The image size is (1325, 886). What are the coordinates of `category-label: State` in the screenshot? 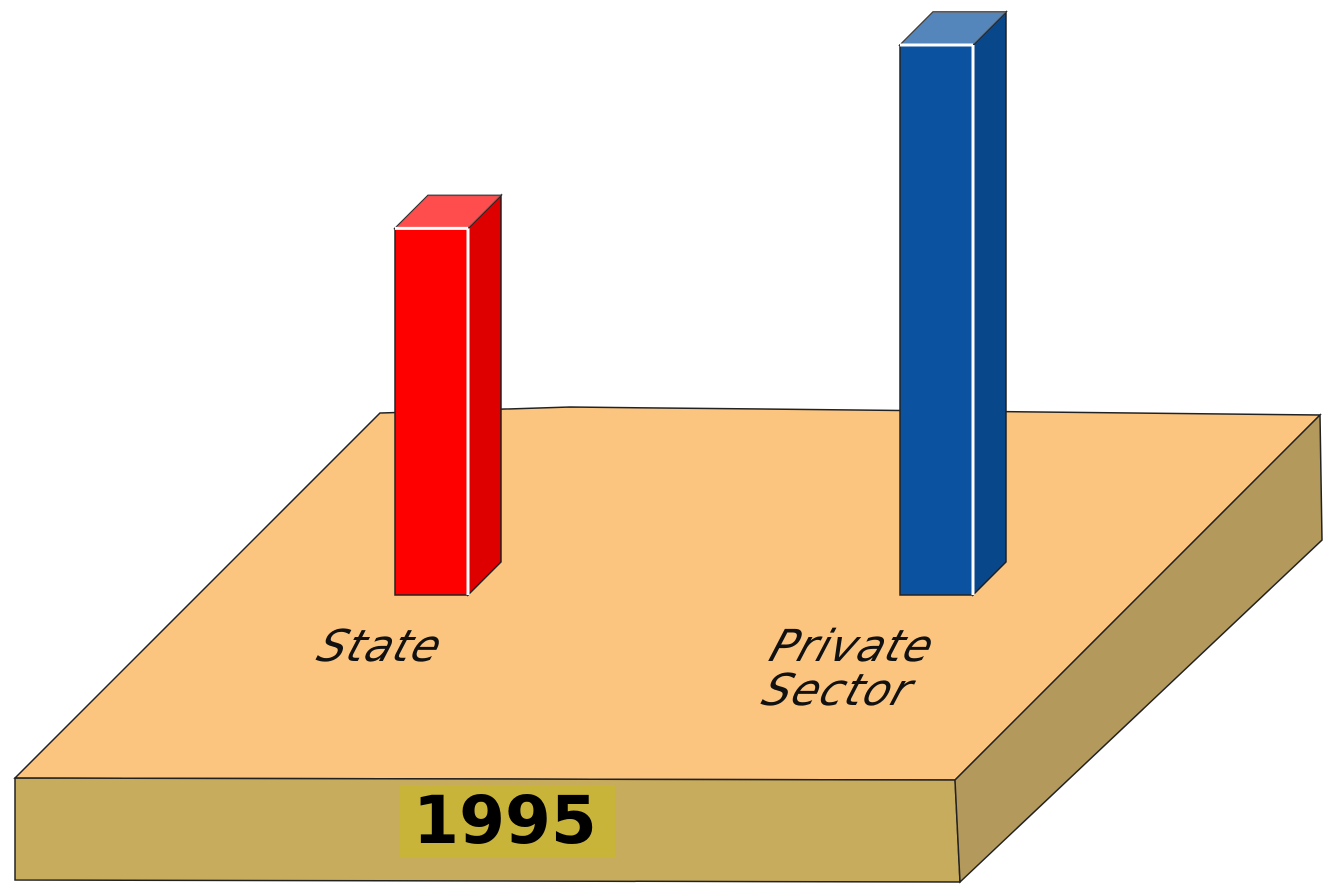 It's located at (380, 646).